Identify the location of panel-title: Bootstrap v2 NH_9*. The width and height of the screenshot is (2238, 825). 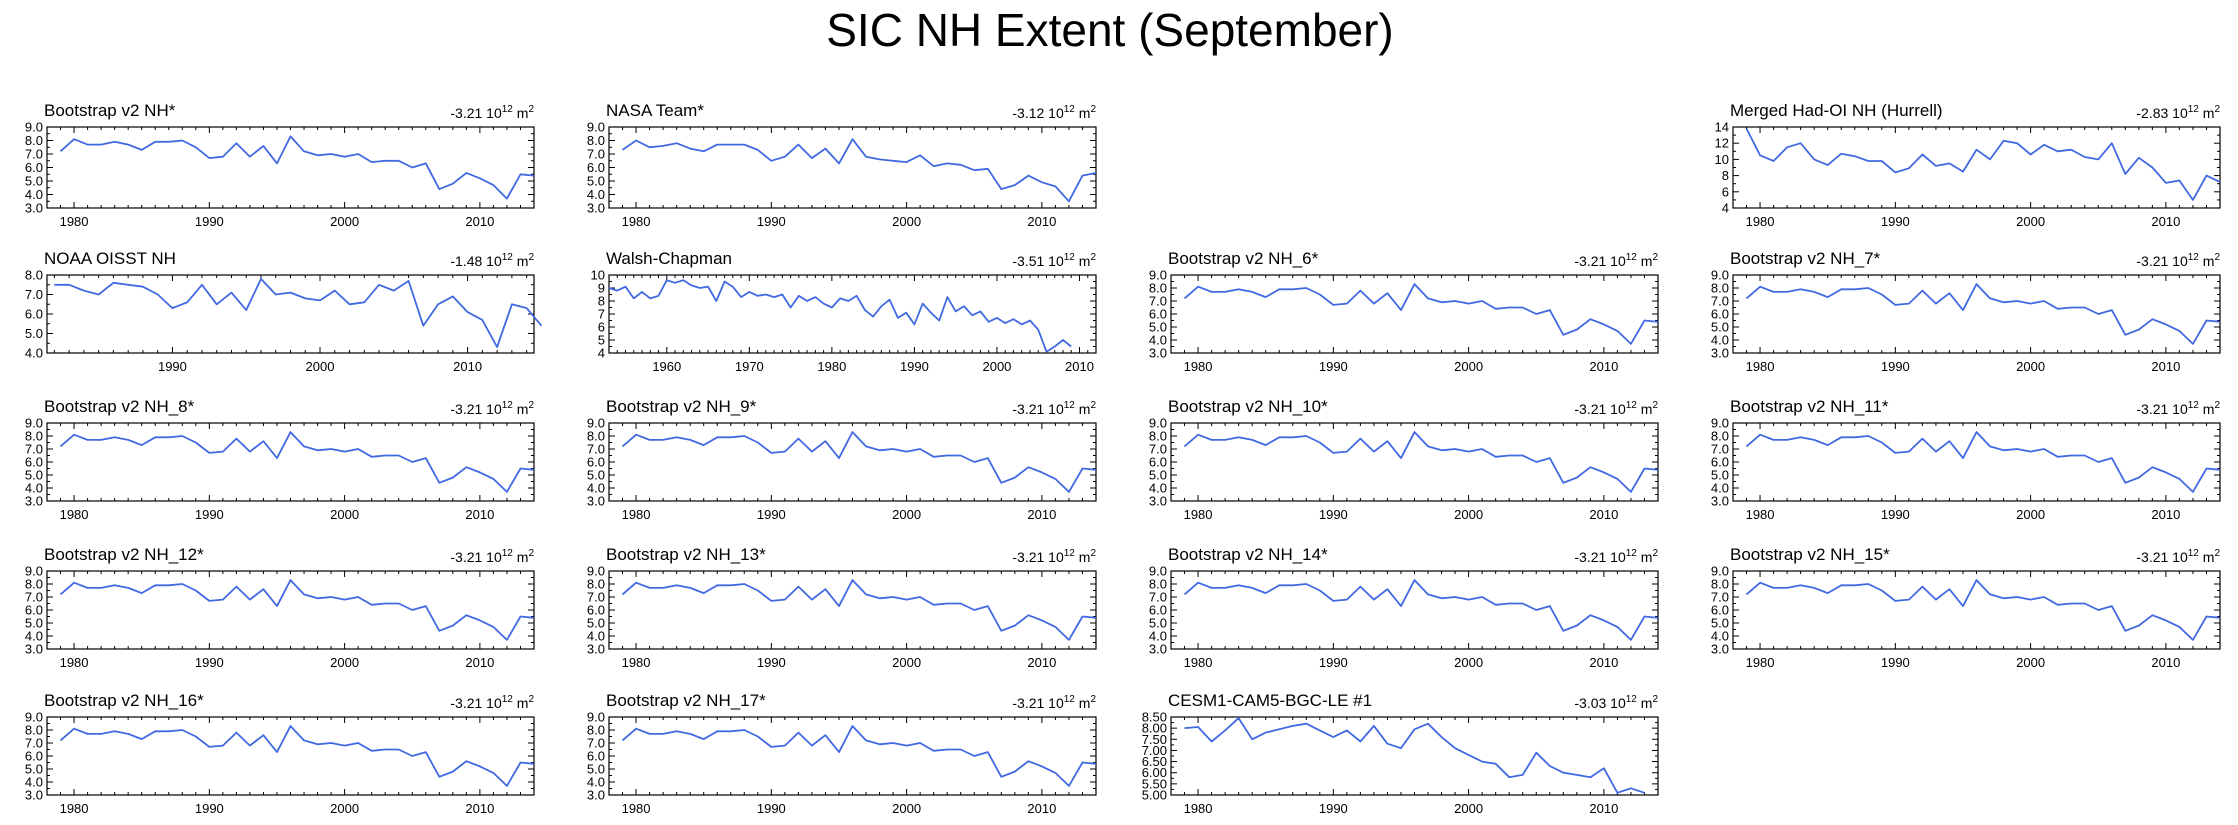
(681, 406).